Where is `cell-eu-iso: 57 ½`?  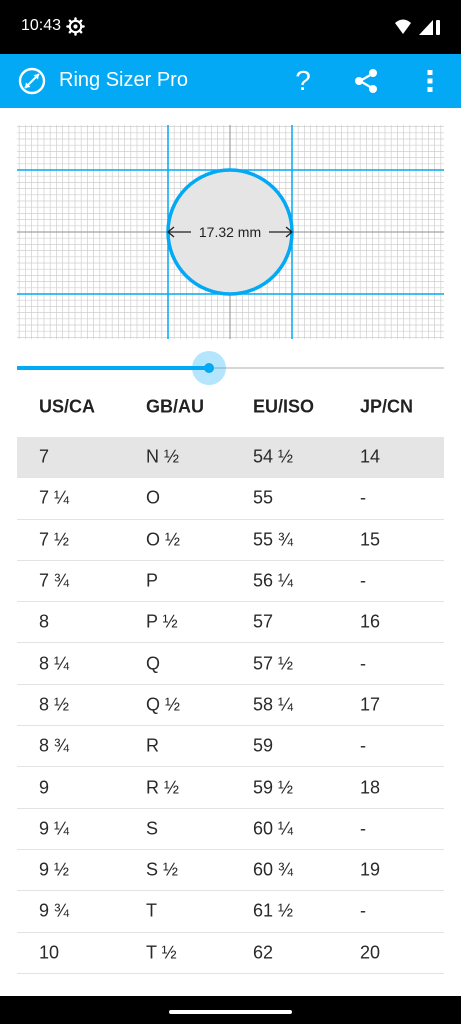
cell-eu-iso: 57 ½ is located at coordinates (273, 663).